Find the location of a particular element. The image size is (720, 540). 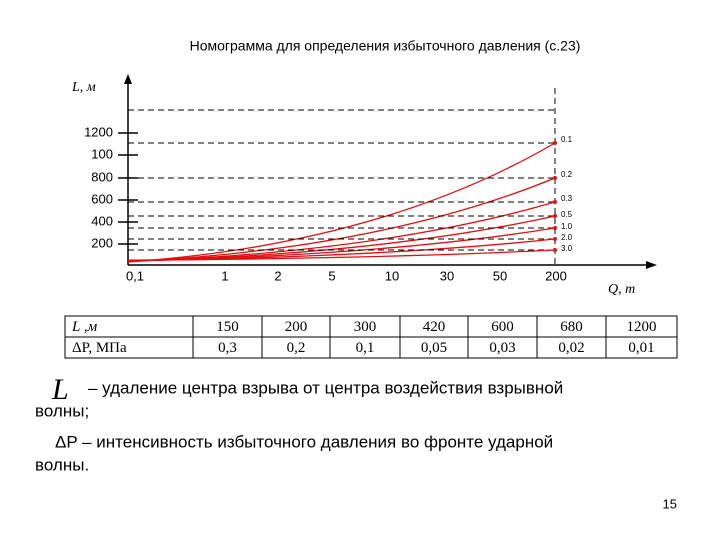

row-header: L ,м is located at coordinates (84, 327).